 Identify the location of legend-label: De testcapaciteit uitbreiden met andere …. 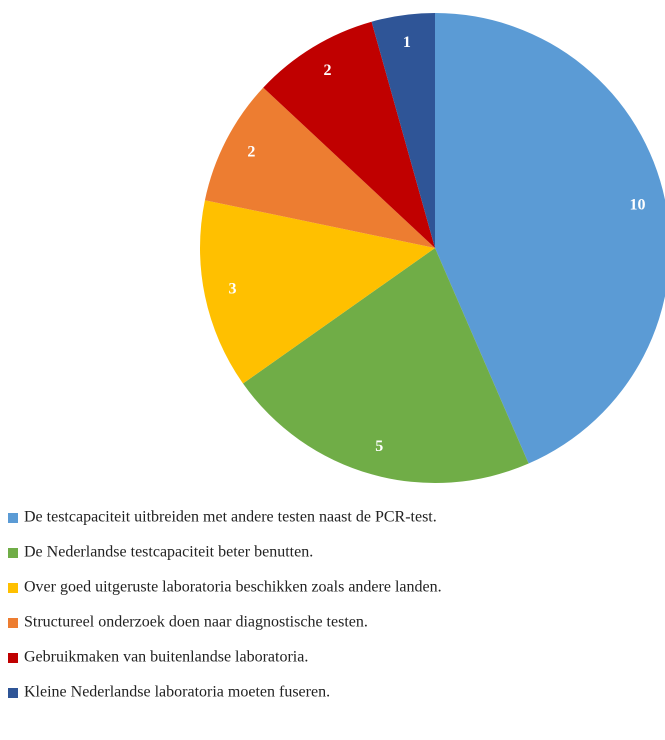
(230, 517).